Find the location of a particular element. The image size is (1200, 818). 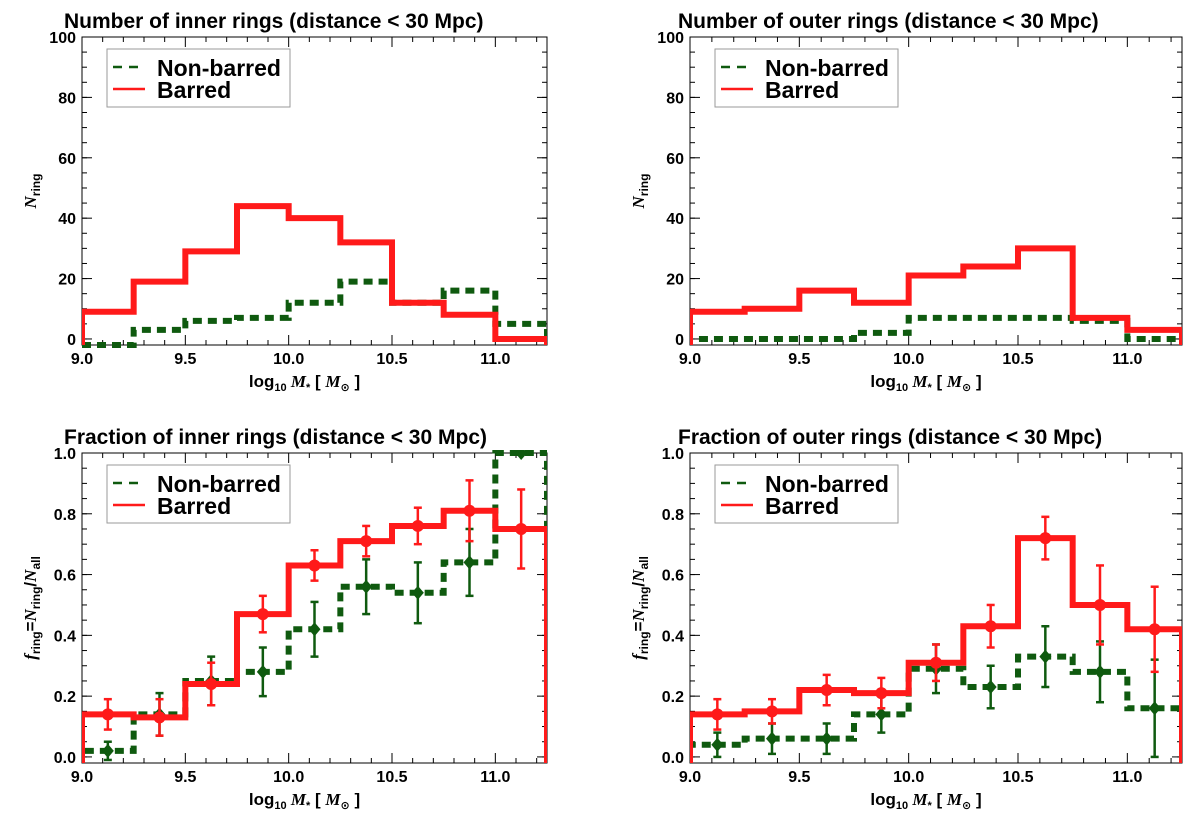

y-axis-label: fring=Nring/Nall is located at coordinates (640, 608).